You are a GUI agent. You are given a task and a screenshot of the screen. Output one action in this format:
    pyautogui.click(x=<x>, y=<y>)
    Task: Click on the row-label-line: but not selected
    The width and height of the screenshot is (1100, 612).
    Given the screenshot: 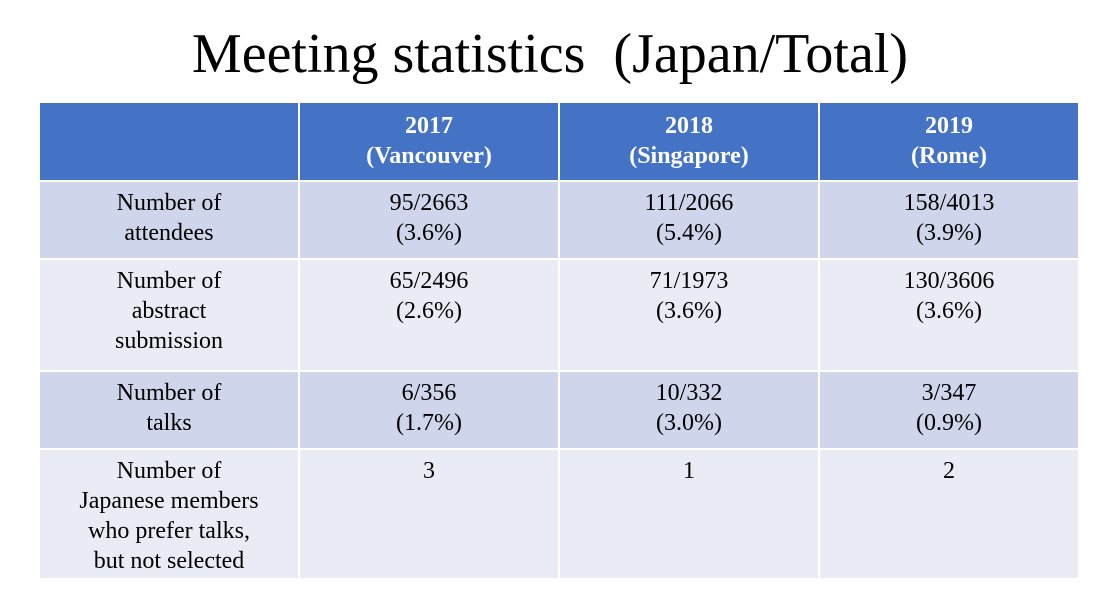 What is the action you would take?
    pyautogui.click(x=169, y=561)
    